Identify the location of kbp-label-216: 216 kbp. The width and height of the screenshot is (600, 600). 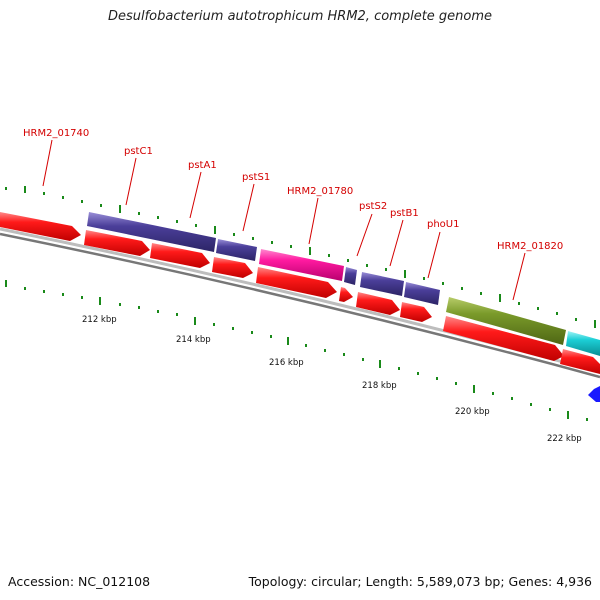
(286, 363).